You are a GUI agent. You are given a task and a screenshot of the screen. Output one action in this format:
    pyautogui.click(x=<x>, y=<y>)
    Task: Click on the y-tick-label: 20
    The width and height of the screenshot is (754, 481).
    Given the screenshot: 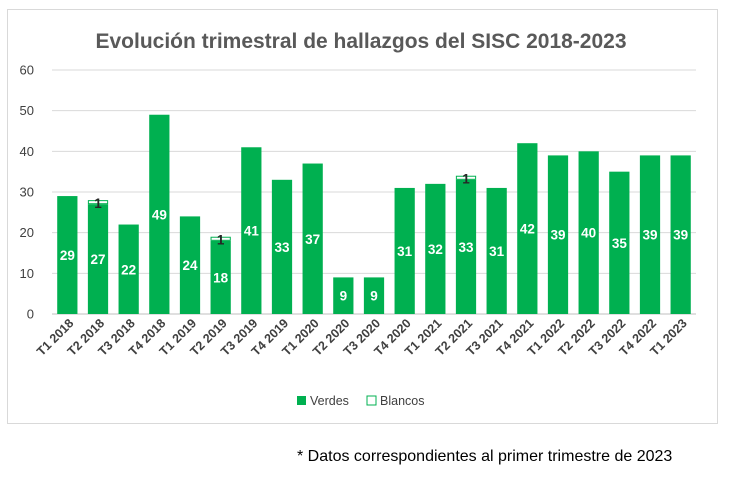 What is the action you would take?
    pyautogui.click(x=27, y=232)
    